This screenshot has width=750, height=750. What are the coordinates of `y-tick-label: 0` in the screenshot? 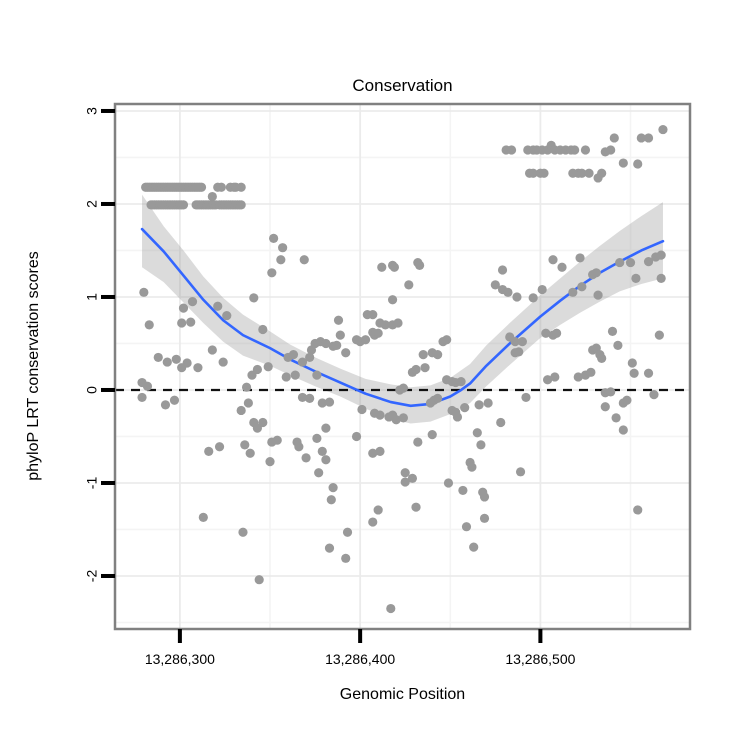 It's located at (92, 390).